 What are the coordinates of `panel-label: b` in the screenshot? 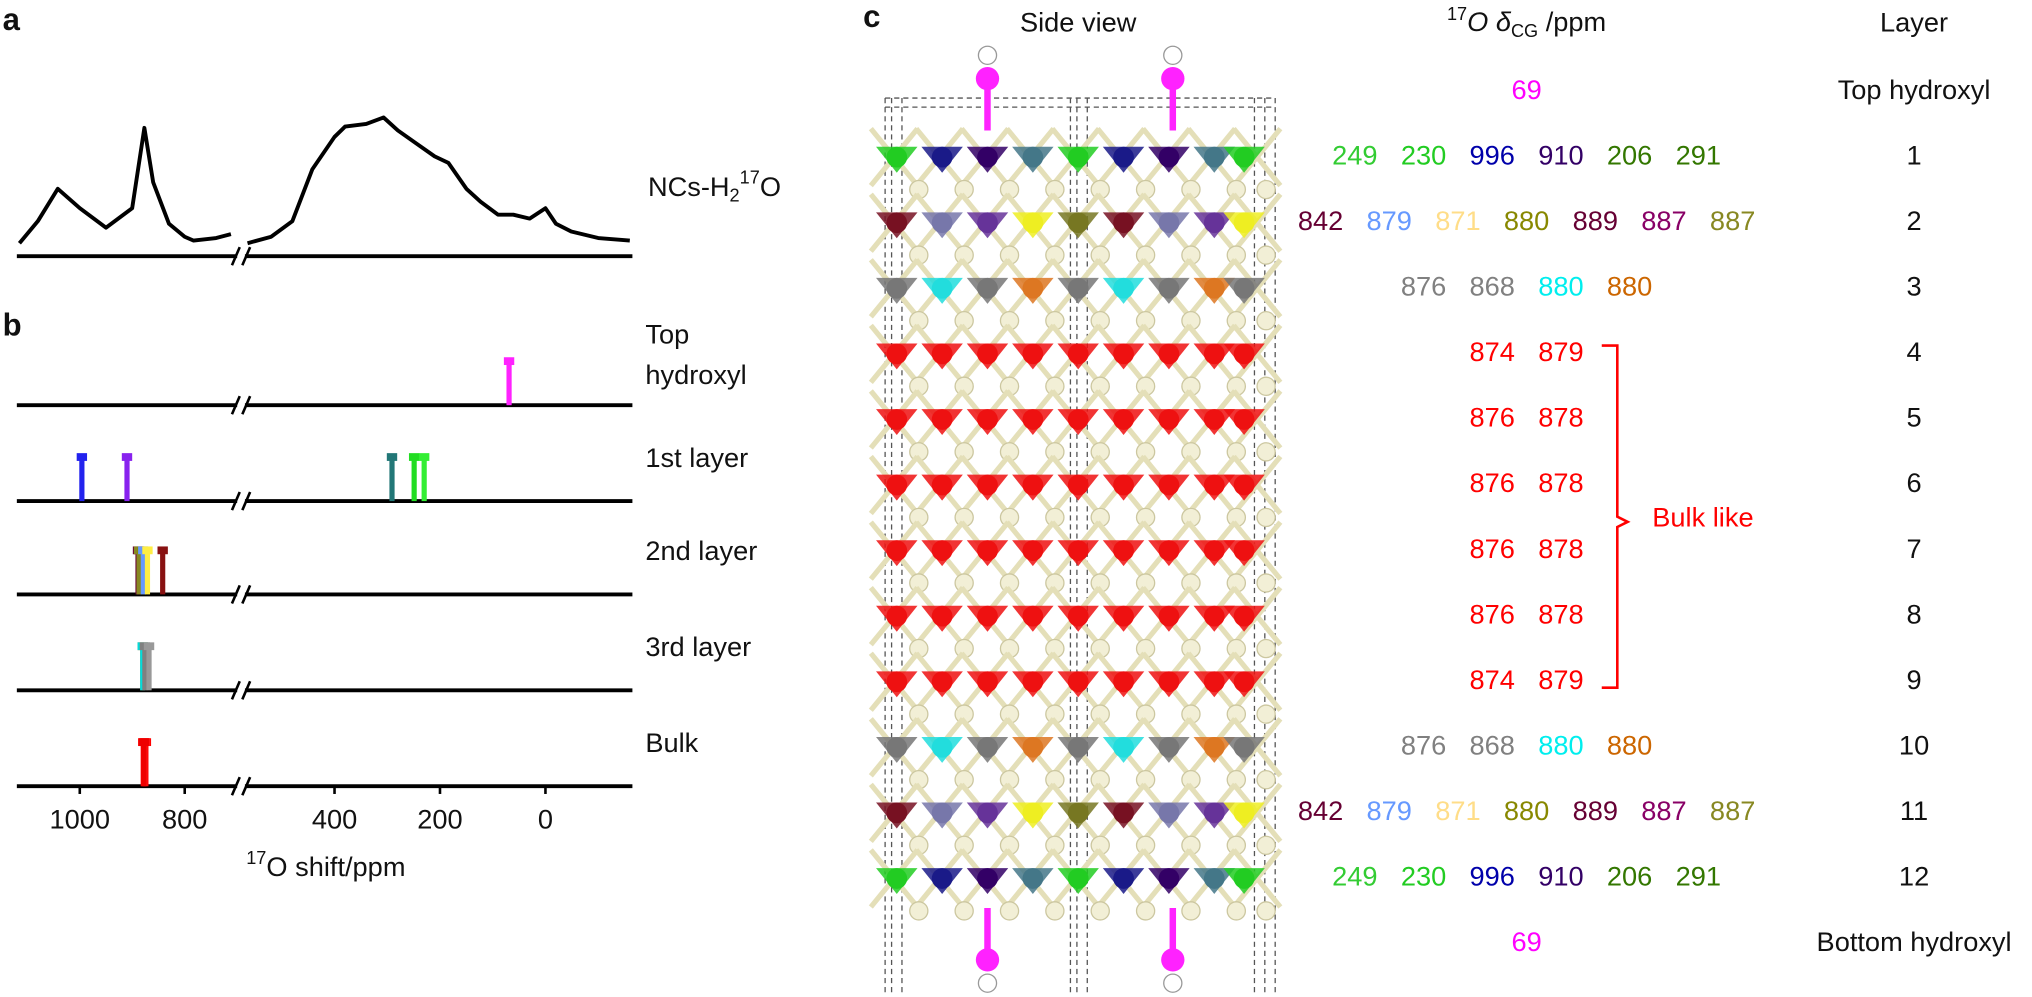 It's located at (12, 325).